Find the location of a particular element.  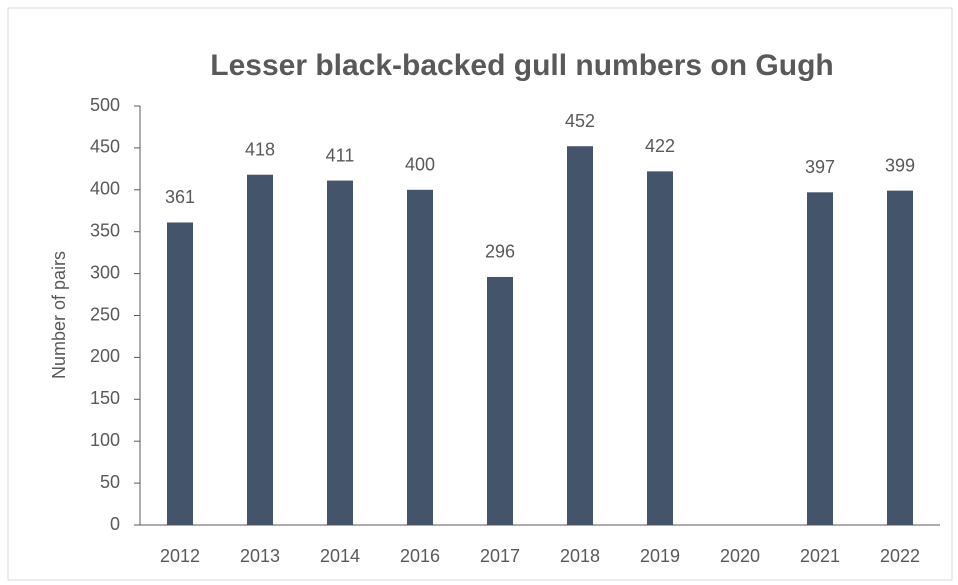

x-tick-label: 2013 is located at coordinates (260, 556).